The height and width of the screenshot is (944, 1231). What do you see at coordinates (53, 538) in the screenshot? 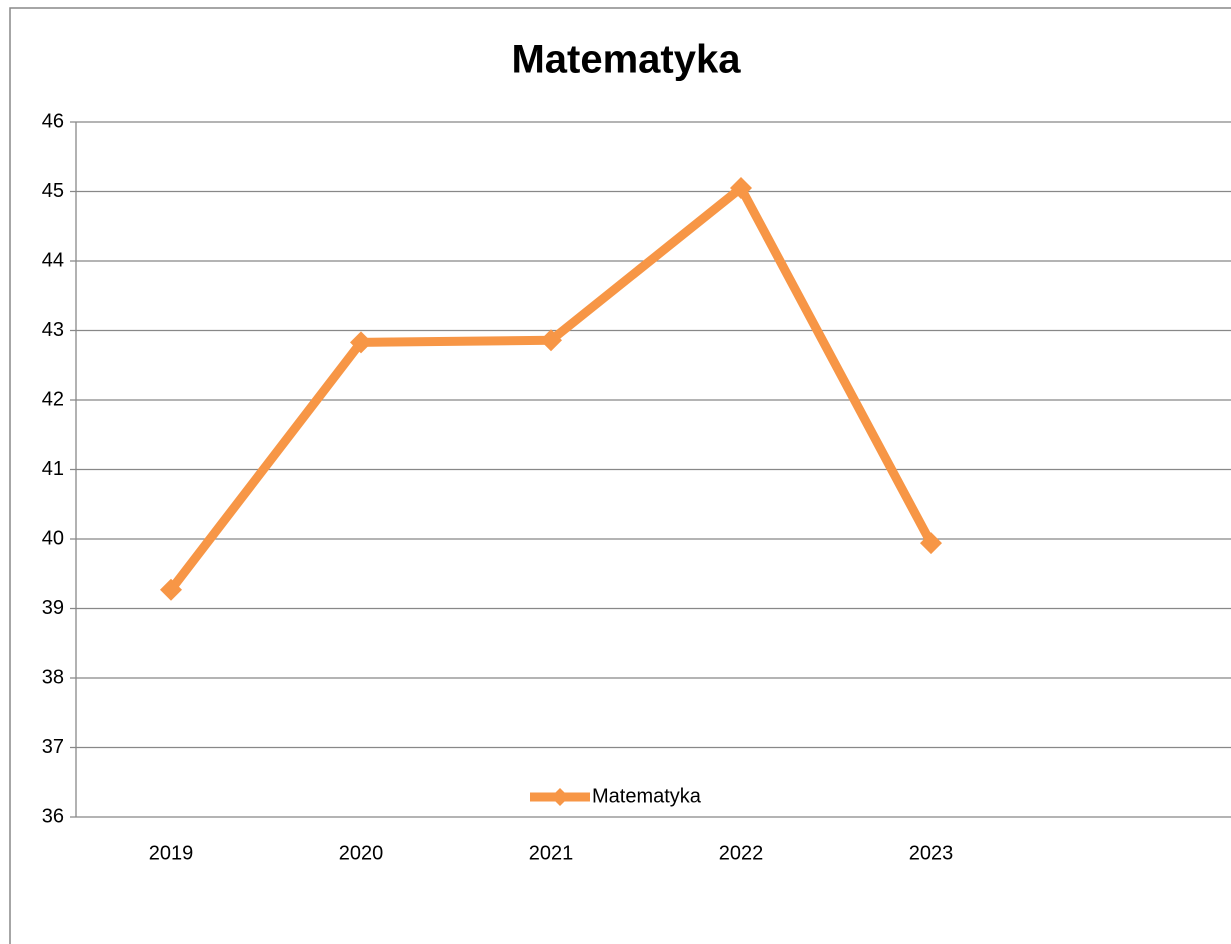
I see `y-tick-label: 40` at bounding box center [53, 538].